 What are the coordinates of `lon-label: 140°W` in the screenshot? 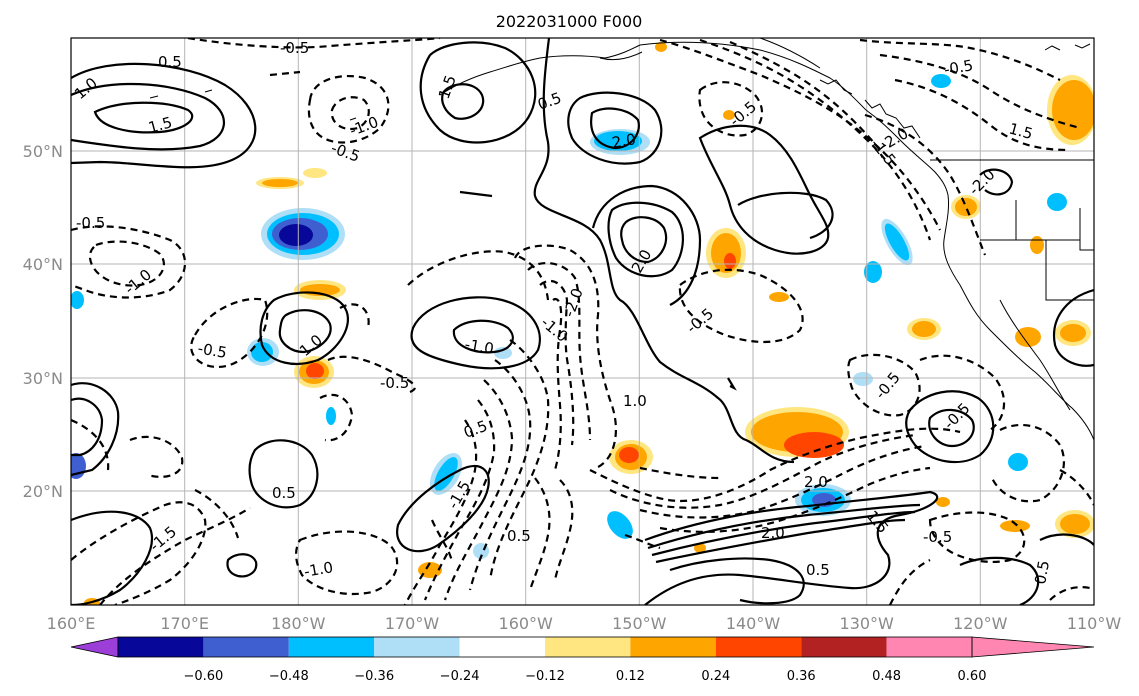 It's located at (753, 623).